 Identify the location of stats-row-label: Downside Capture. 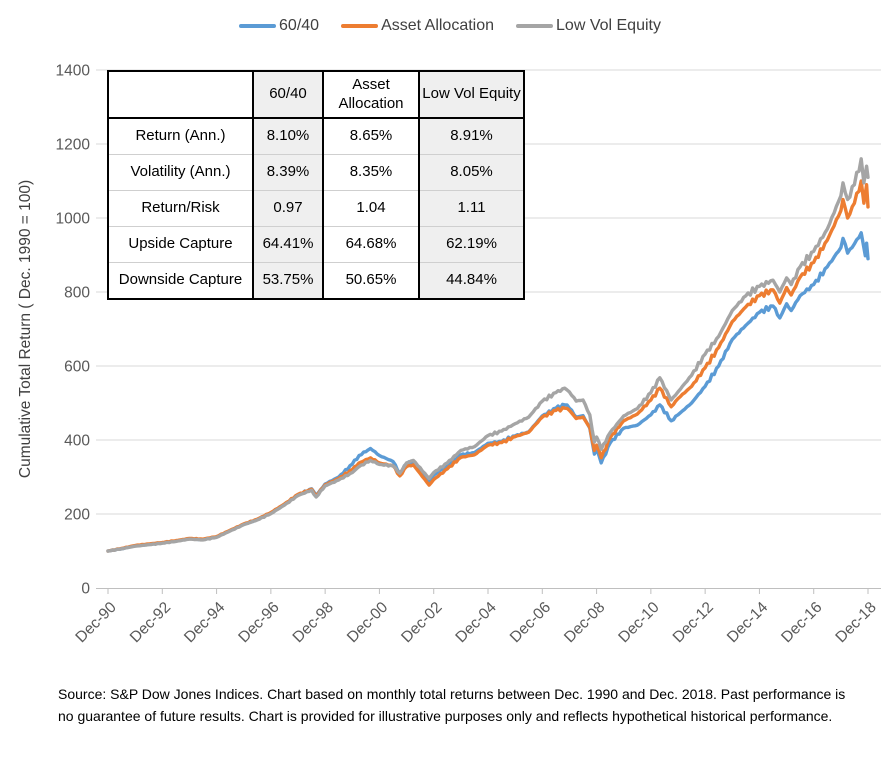
(180, 280).